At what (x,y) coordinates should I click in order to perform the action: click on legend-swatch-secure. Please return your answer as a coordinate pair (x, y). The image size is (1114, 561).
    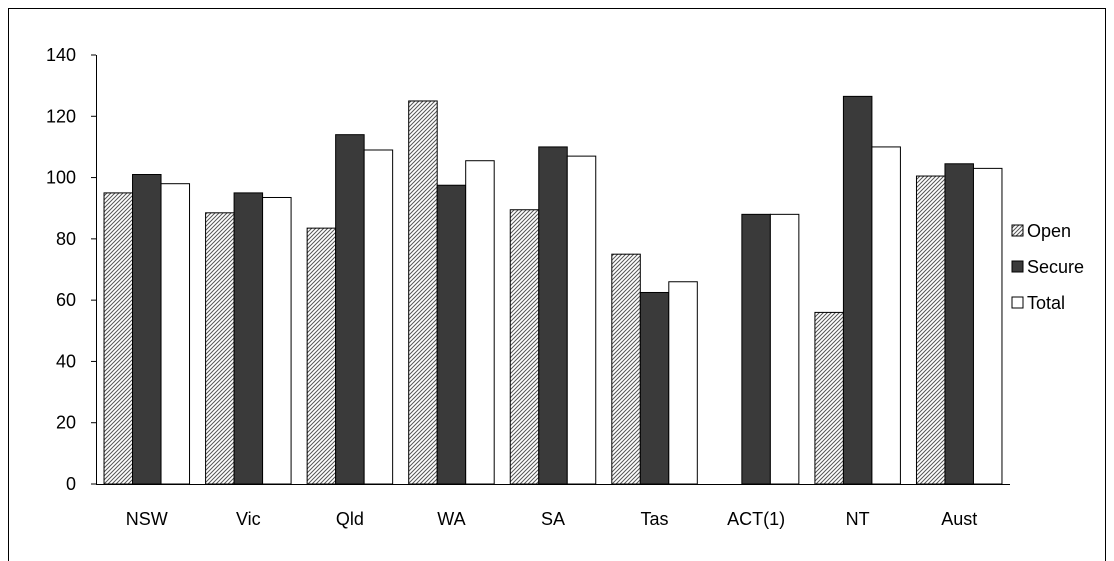
    Looking at the image, I should click on (1017, 266).